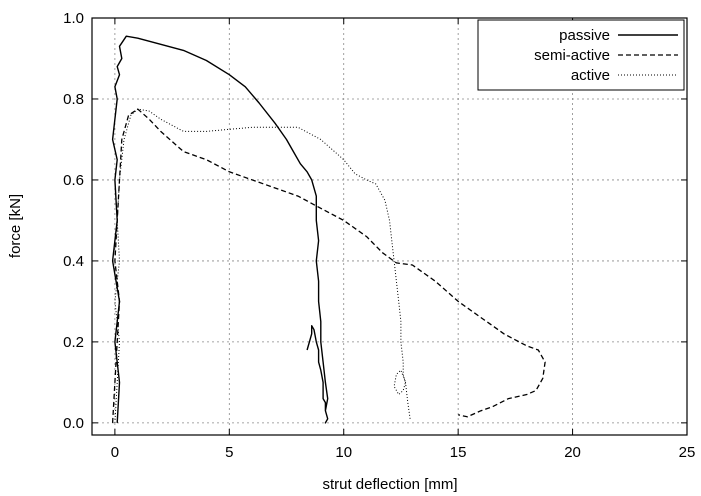  I want to click on x-tick-label: 10, so click(343, 452).